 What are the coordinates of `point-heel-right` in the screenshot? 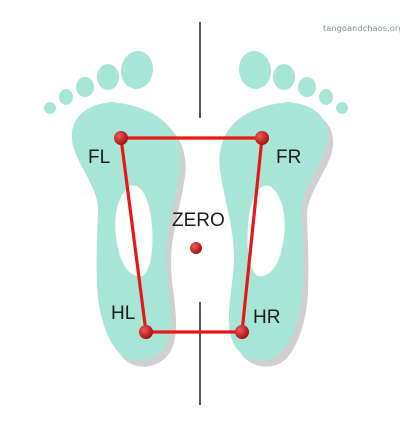 It's located at (242, 332).